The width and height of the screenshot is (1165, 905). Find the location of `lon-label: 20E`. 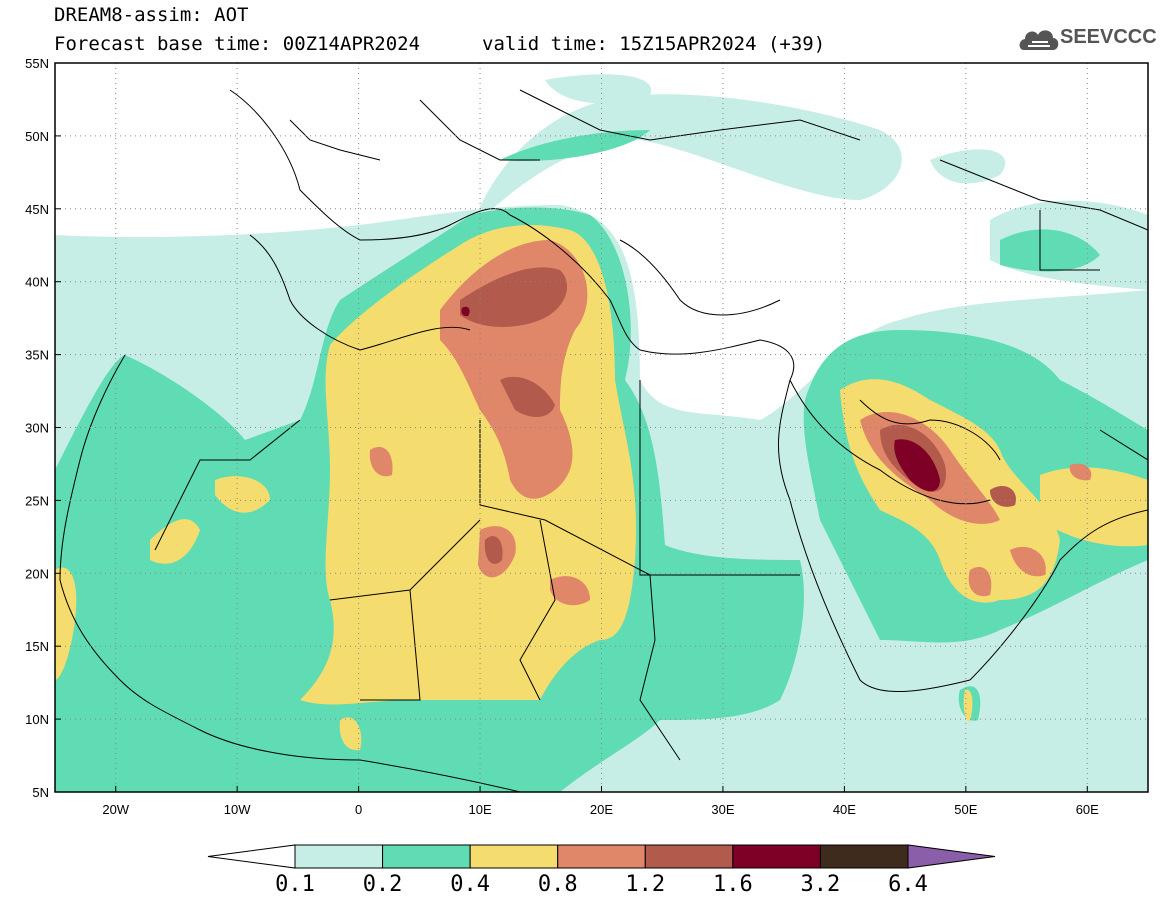

lon-label: 20E is located at coordinates (601, 809).